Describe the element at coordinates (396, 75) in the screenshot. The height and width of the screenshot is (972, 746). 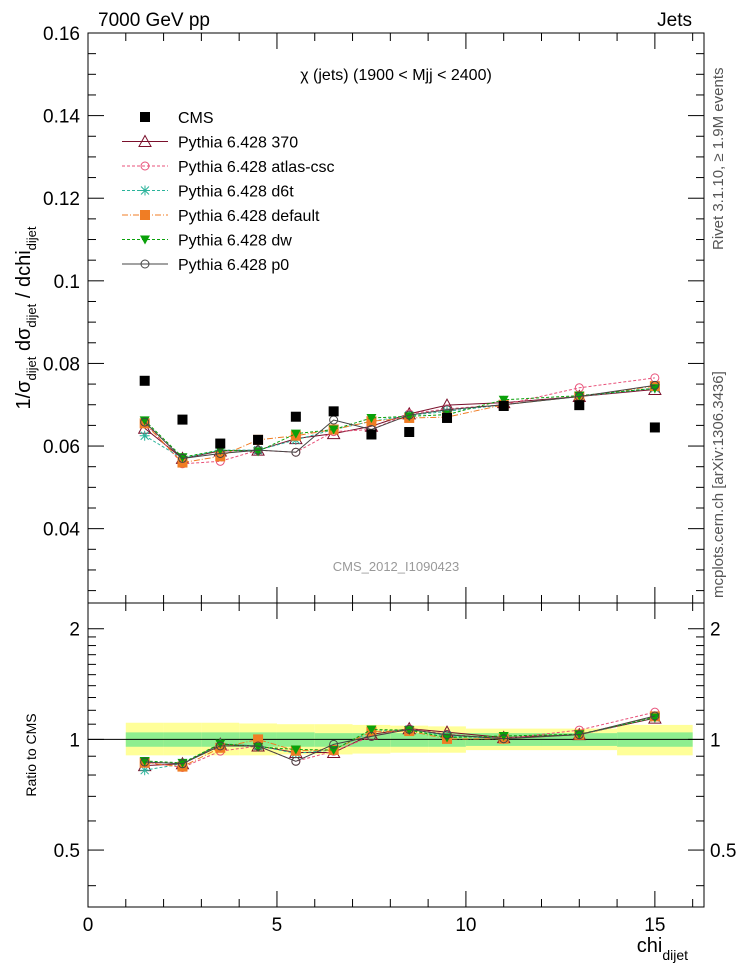
I see `plot-title: χ (jets) (1900 < Mjj < 2400)` at that location.